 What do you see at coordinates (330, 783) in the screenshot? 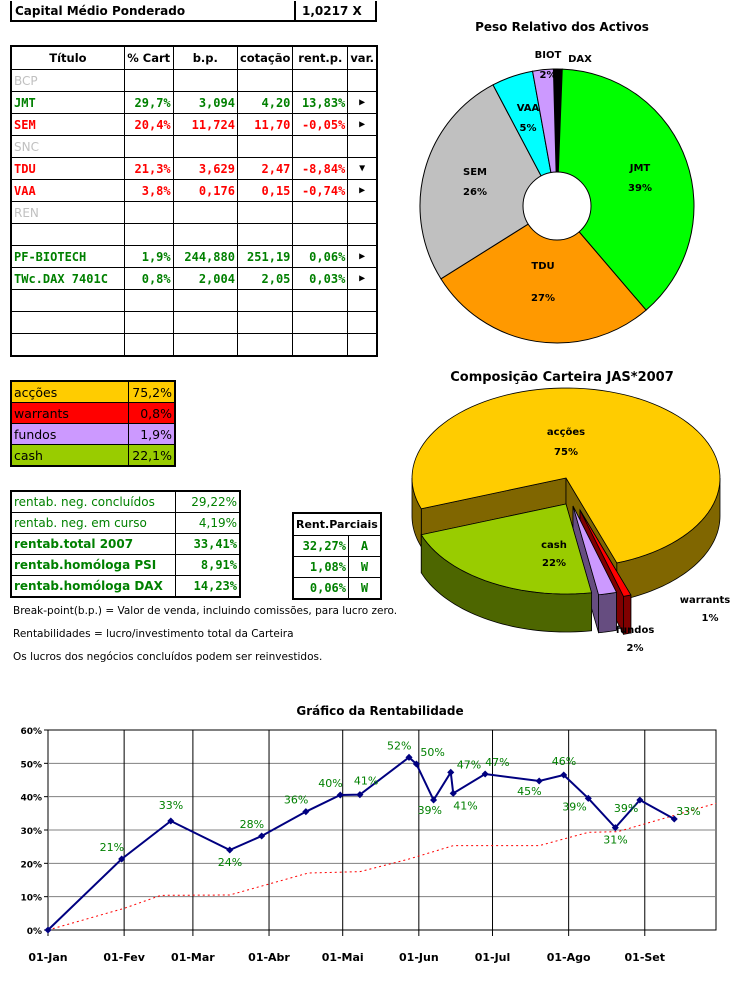
I see `data-label: 40%` at bounding box center [330, 783].